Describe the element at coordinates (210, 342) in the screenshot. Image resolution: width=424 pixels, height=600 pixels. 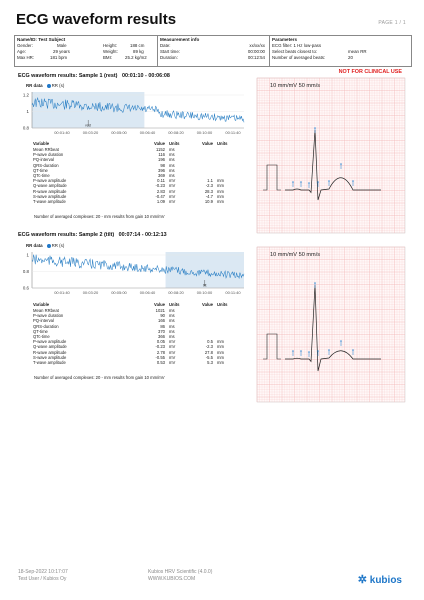
I see `cell-value-mm: 0.5` at that location.